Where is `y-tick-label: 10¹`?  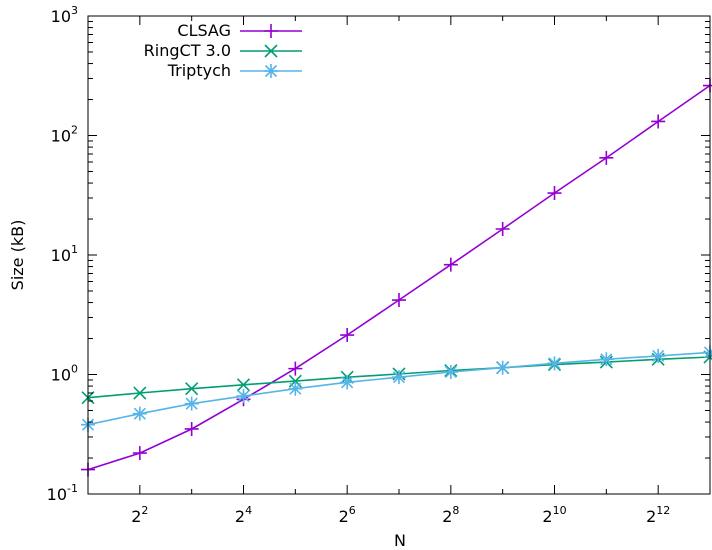 y-tick-label: 10¹ is located at coordinates (64, 254).